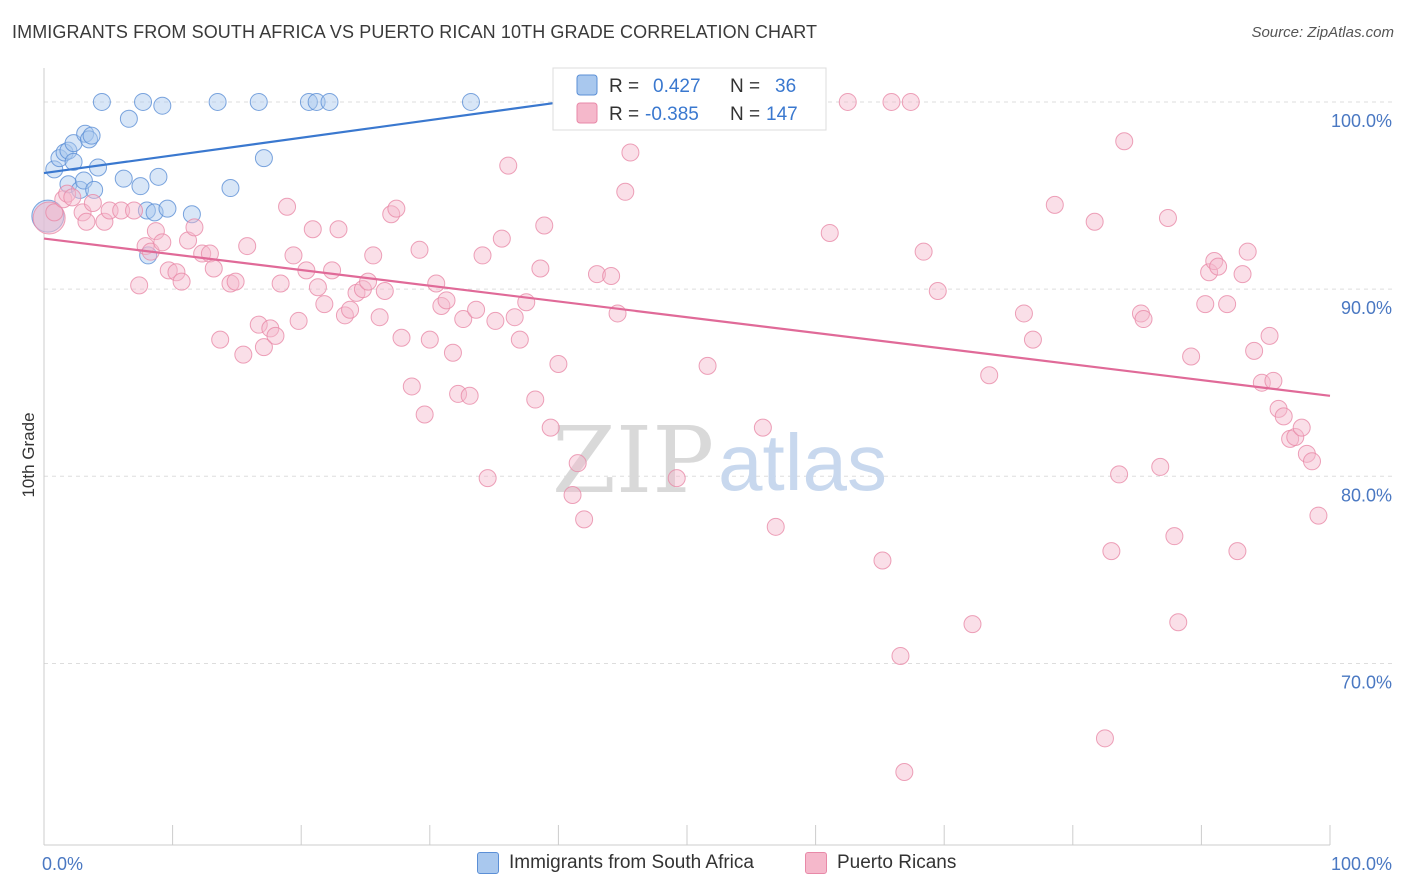 The width and height of the screenshot is (1406, 892). What do you see at coordinates (802, 462) in the screenshot?
I see `watermark-atlas: atlas` at bounding box center [802, 462].